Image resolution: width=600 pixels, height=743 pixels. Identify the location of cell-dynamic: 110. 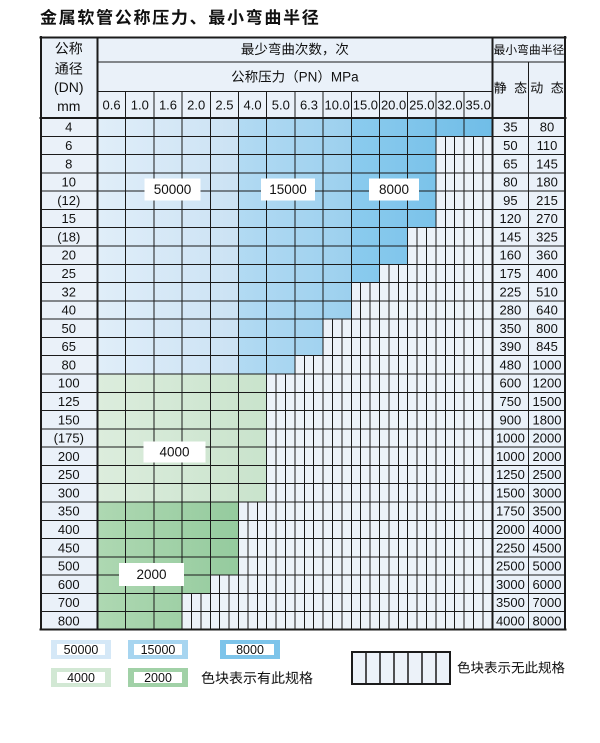
(547, 145).